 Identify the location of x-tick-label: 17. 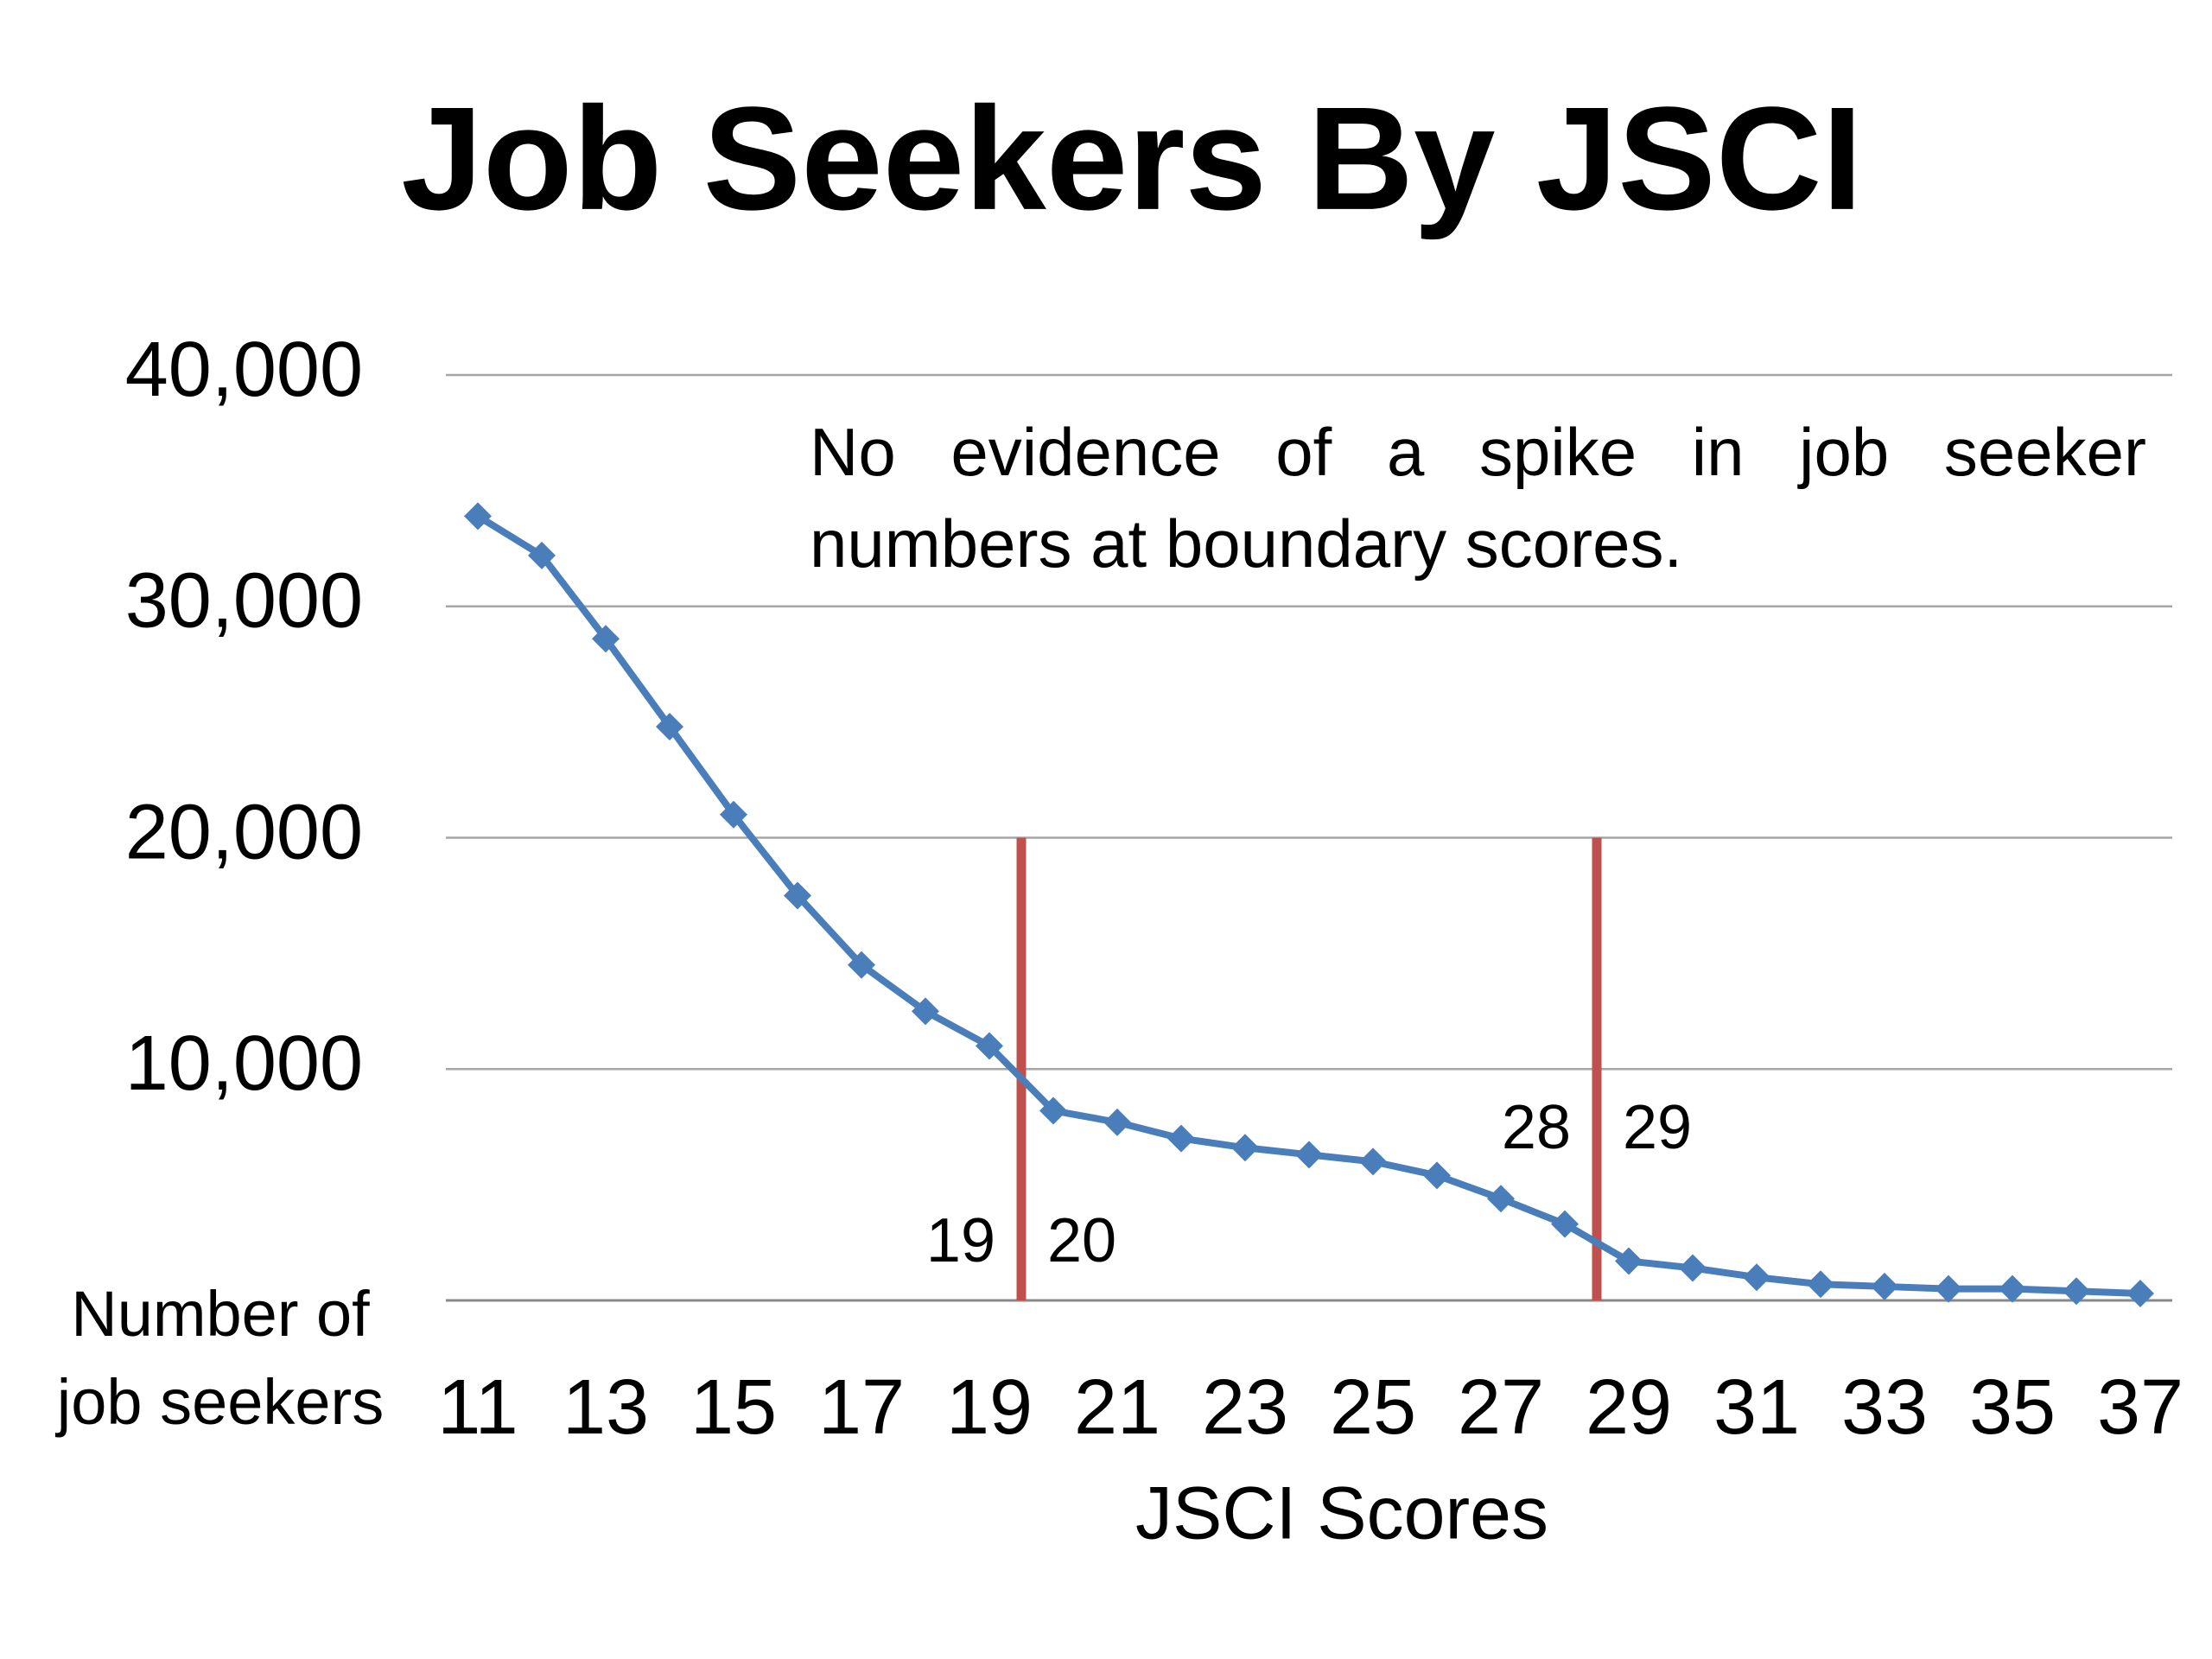
(861, 1407).